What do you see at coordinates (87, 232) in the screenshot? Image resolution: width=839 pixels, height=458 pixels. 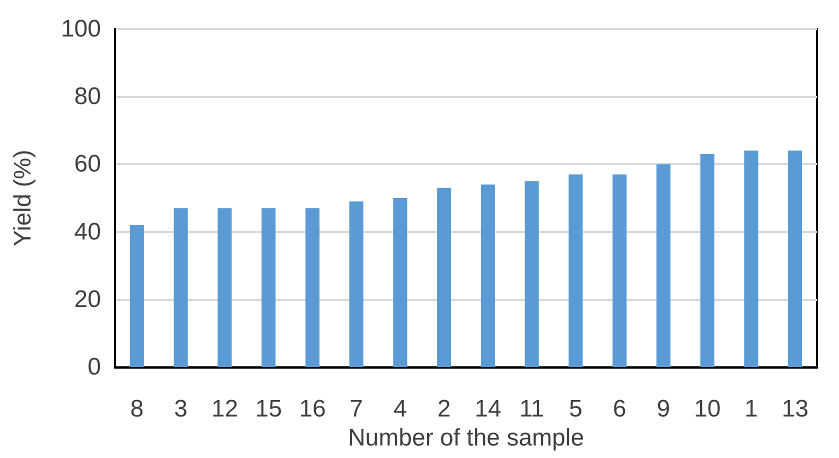 I see `y-tick-label: 40` at bounding box center [87, 232].